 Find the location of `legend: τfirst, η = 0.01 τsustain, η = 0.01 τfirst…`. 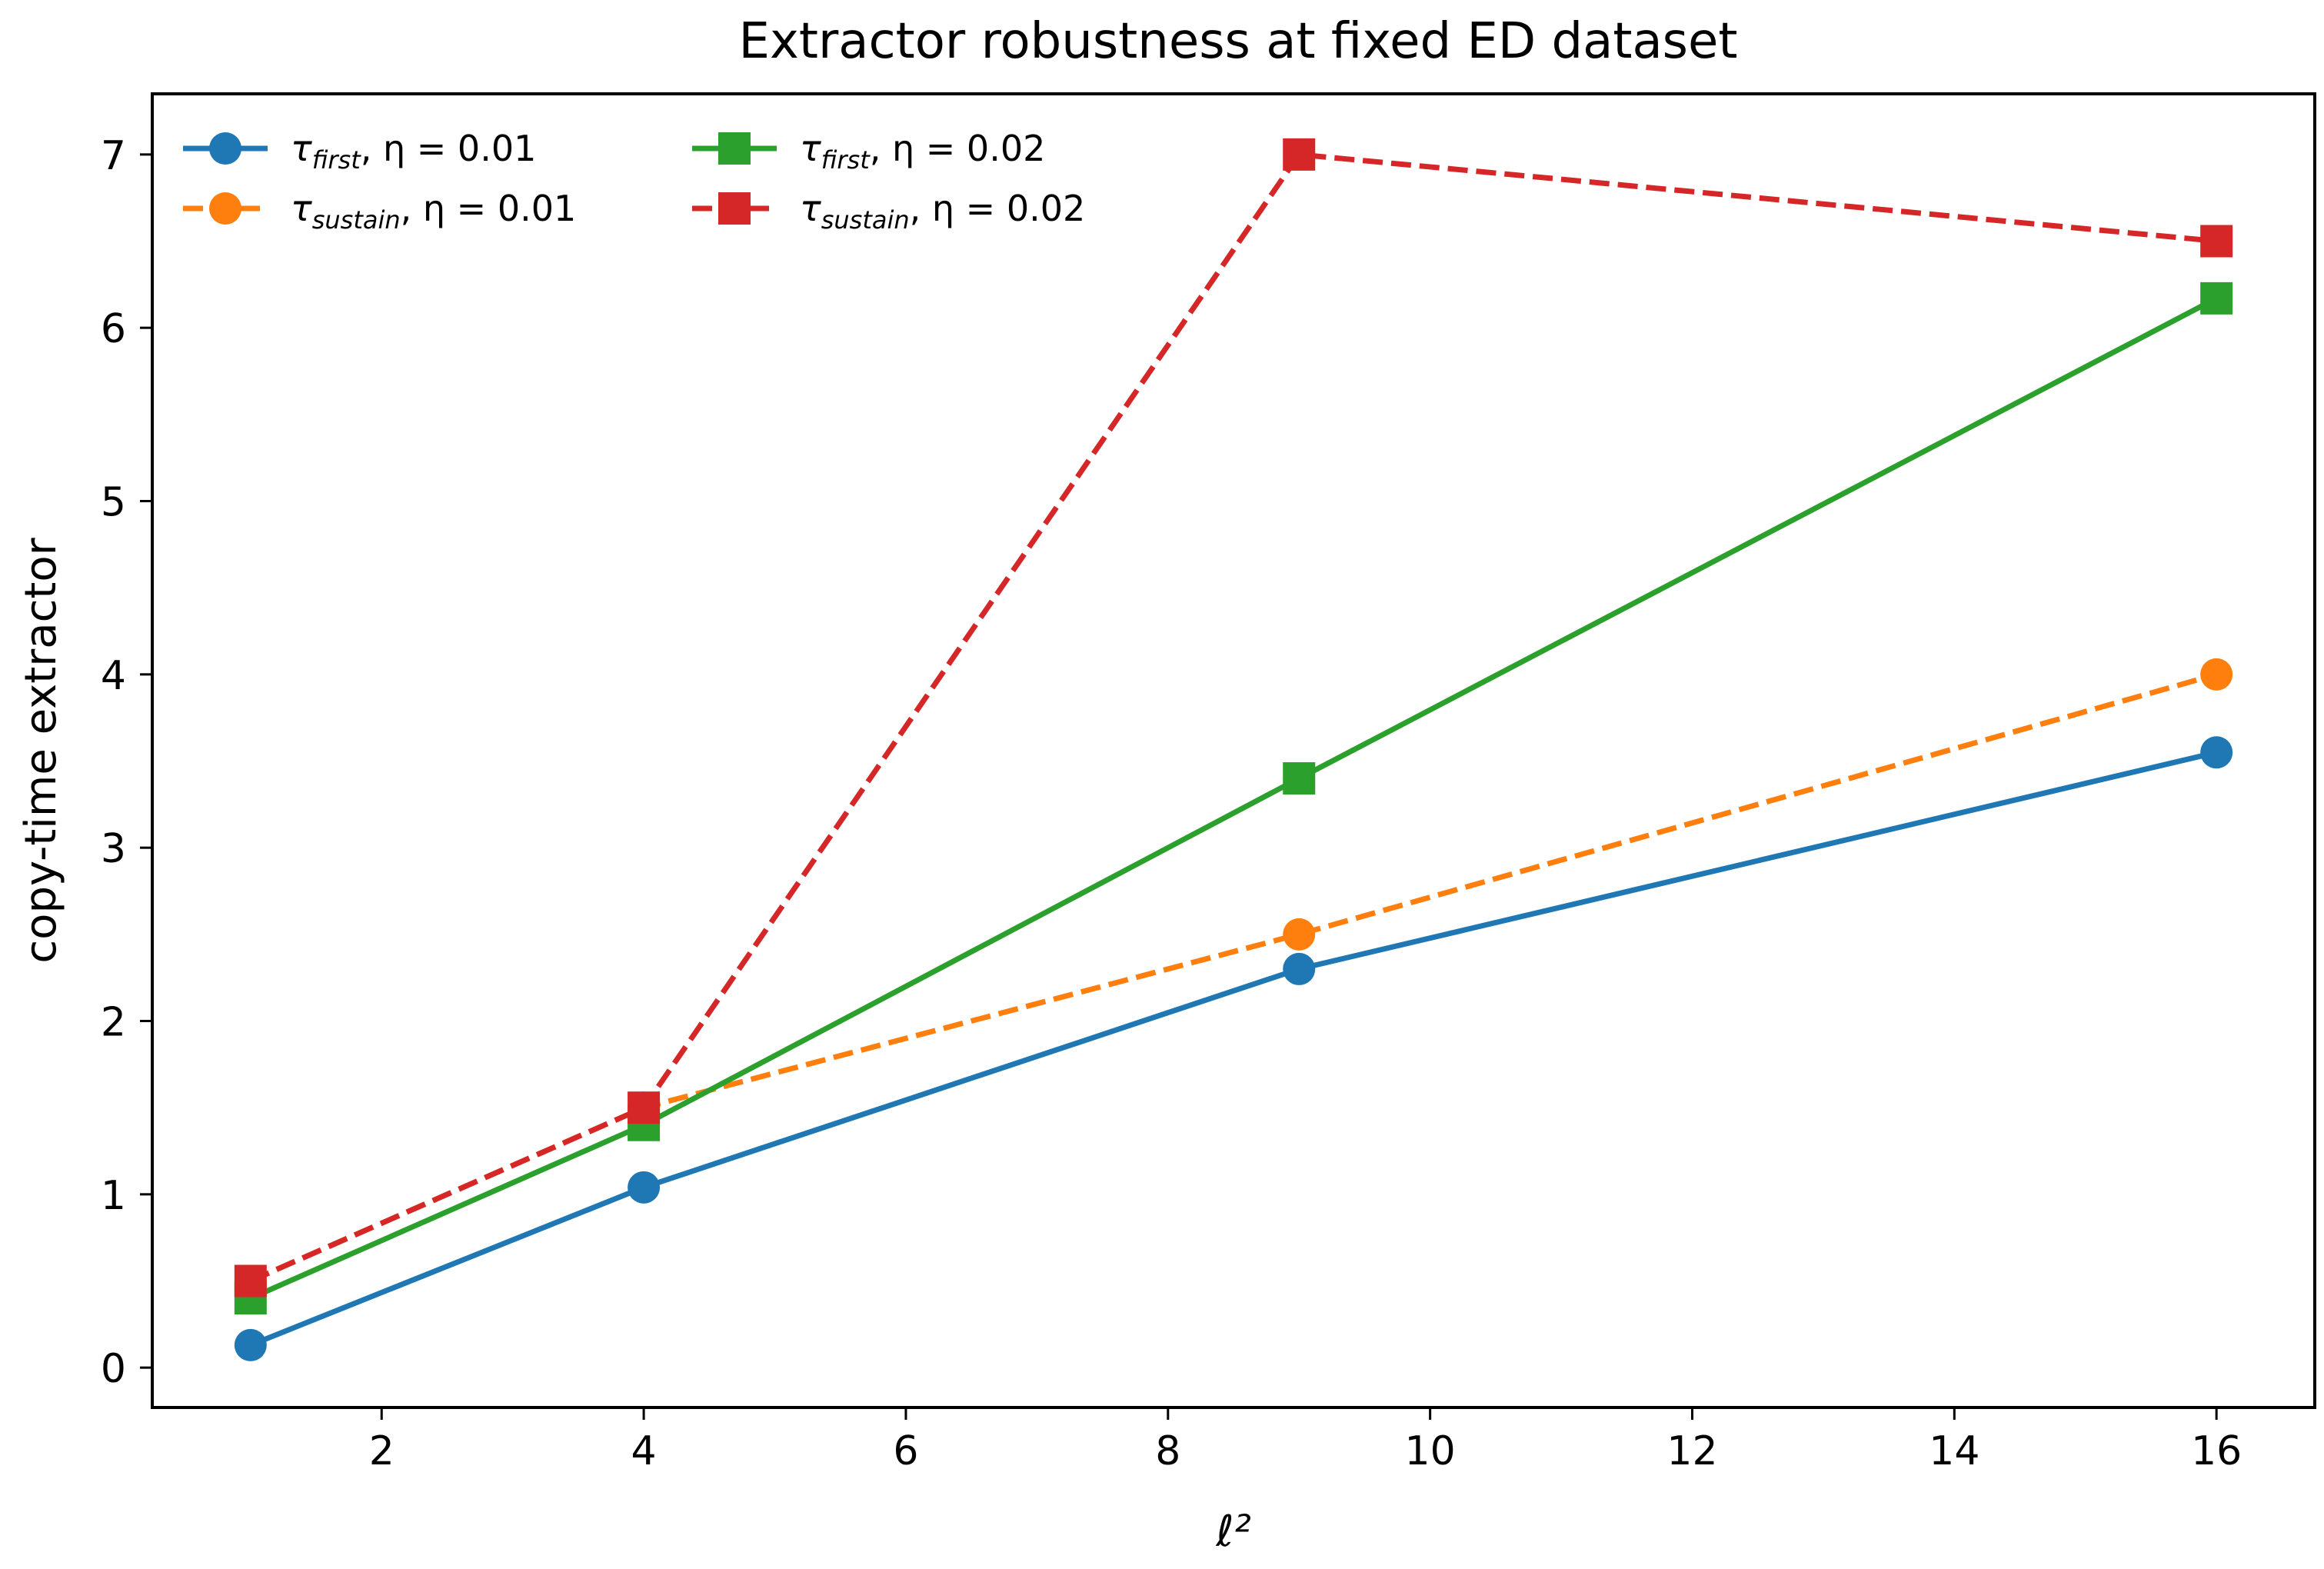

legend: τfirst, η = 0.01 τsustain, η = 0.01 τfirst… is located at coordinates (634, 181).